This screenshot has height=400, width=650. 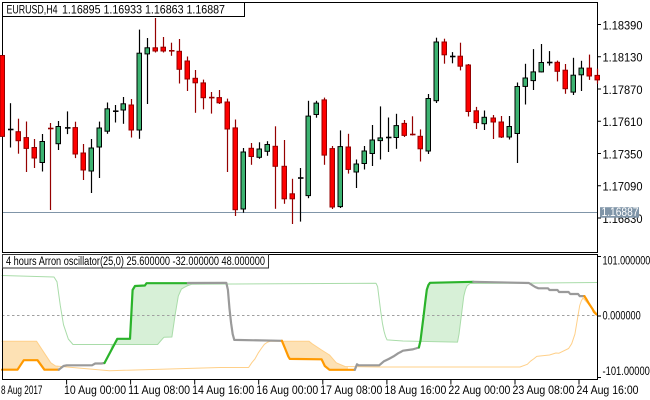 I want to click on svg-text: 1.17090, so click(x=623, y=188).